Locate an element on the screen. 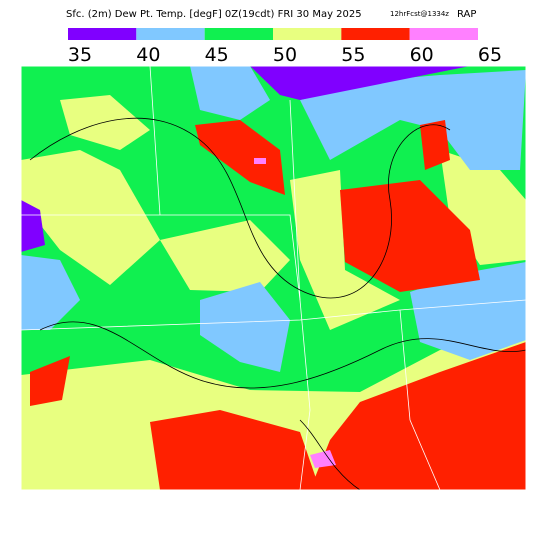  colorbar-label: 50 is located at coordinates (285, 55).